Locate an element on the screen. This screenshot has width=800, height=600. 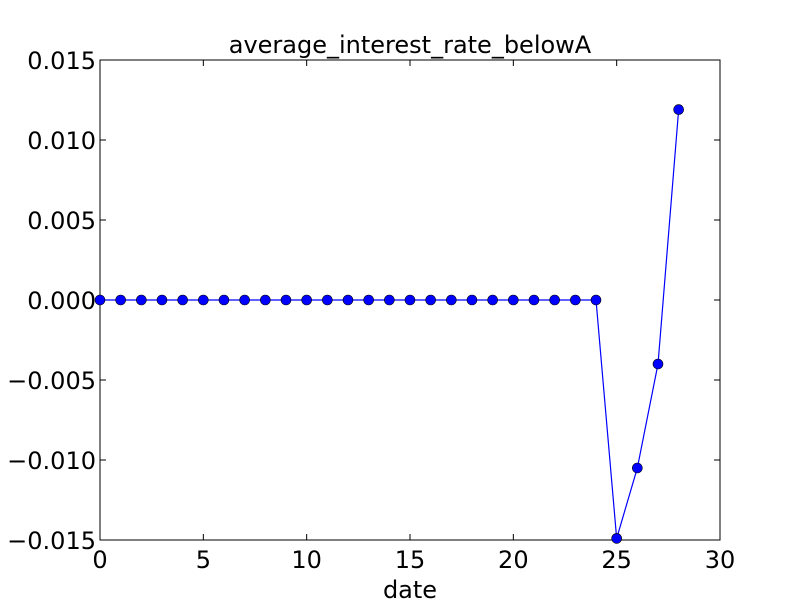
x-axis-label: date is located at coordinates (410, 588).